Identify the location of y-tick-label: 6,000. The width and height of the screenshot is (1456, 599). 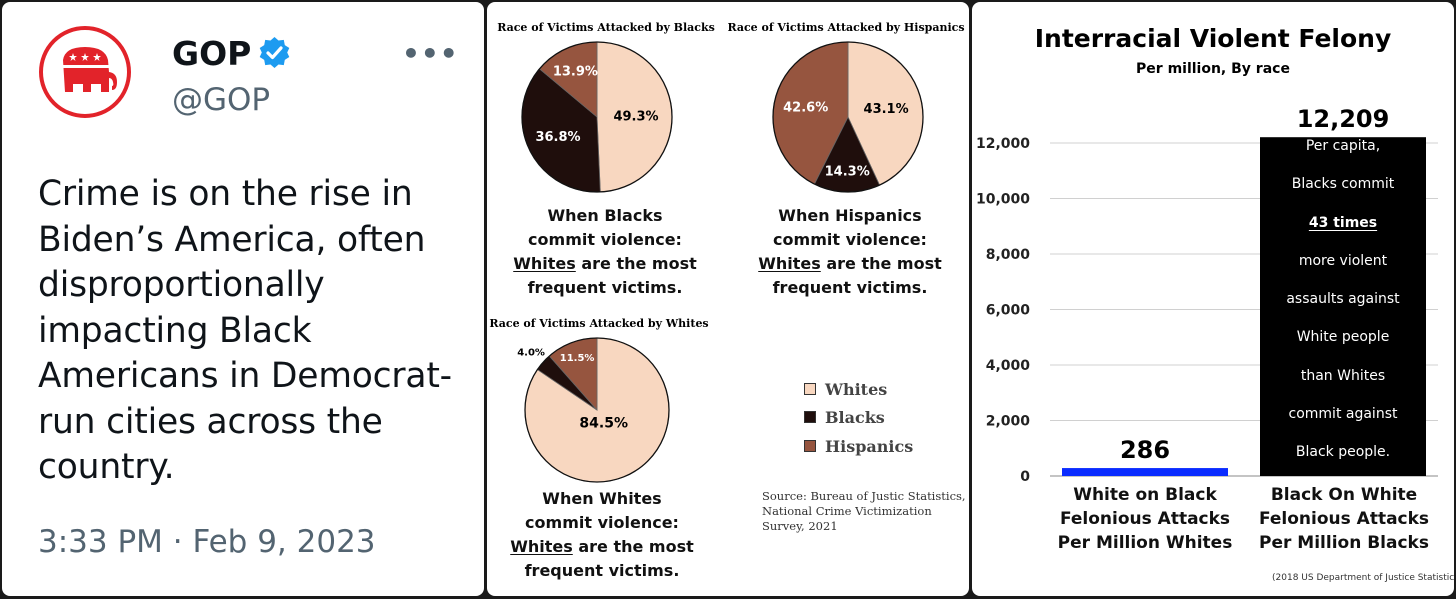
(1008, 311).